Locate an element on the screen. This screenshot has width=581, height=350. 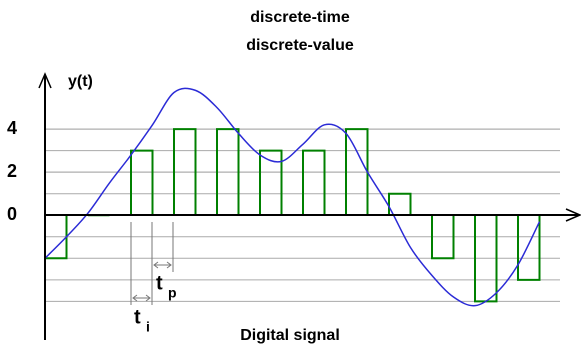
y-axis-label: y(t) is located at coordinates (80, 81).